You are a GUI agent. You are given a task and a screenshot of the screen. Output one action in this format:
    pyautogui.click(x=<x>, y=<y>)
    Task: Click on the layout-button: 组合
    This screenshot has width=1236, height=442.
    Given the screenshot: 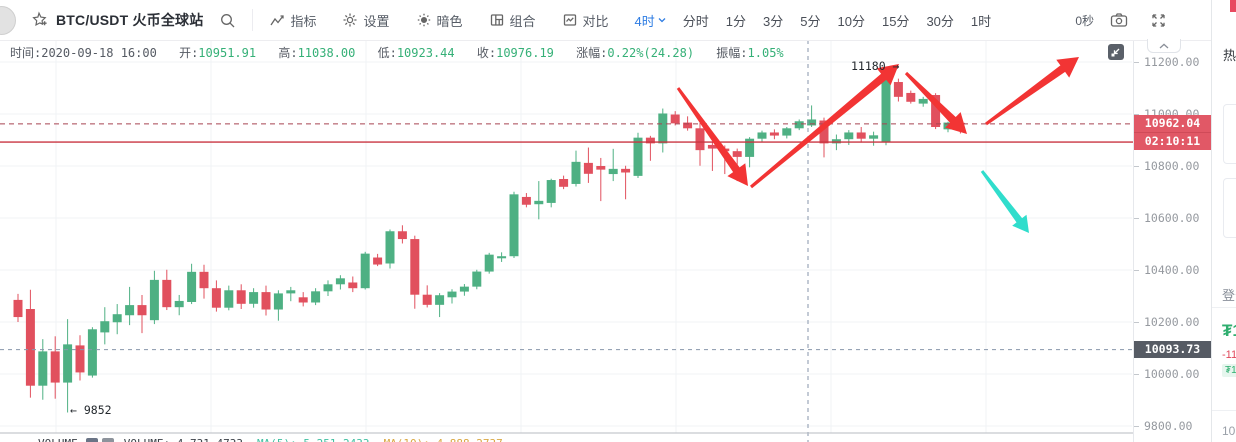 What is the action you would take?
    pyautogui.click(x=512, y=20)
    